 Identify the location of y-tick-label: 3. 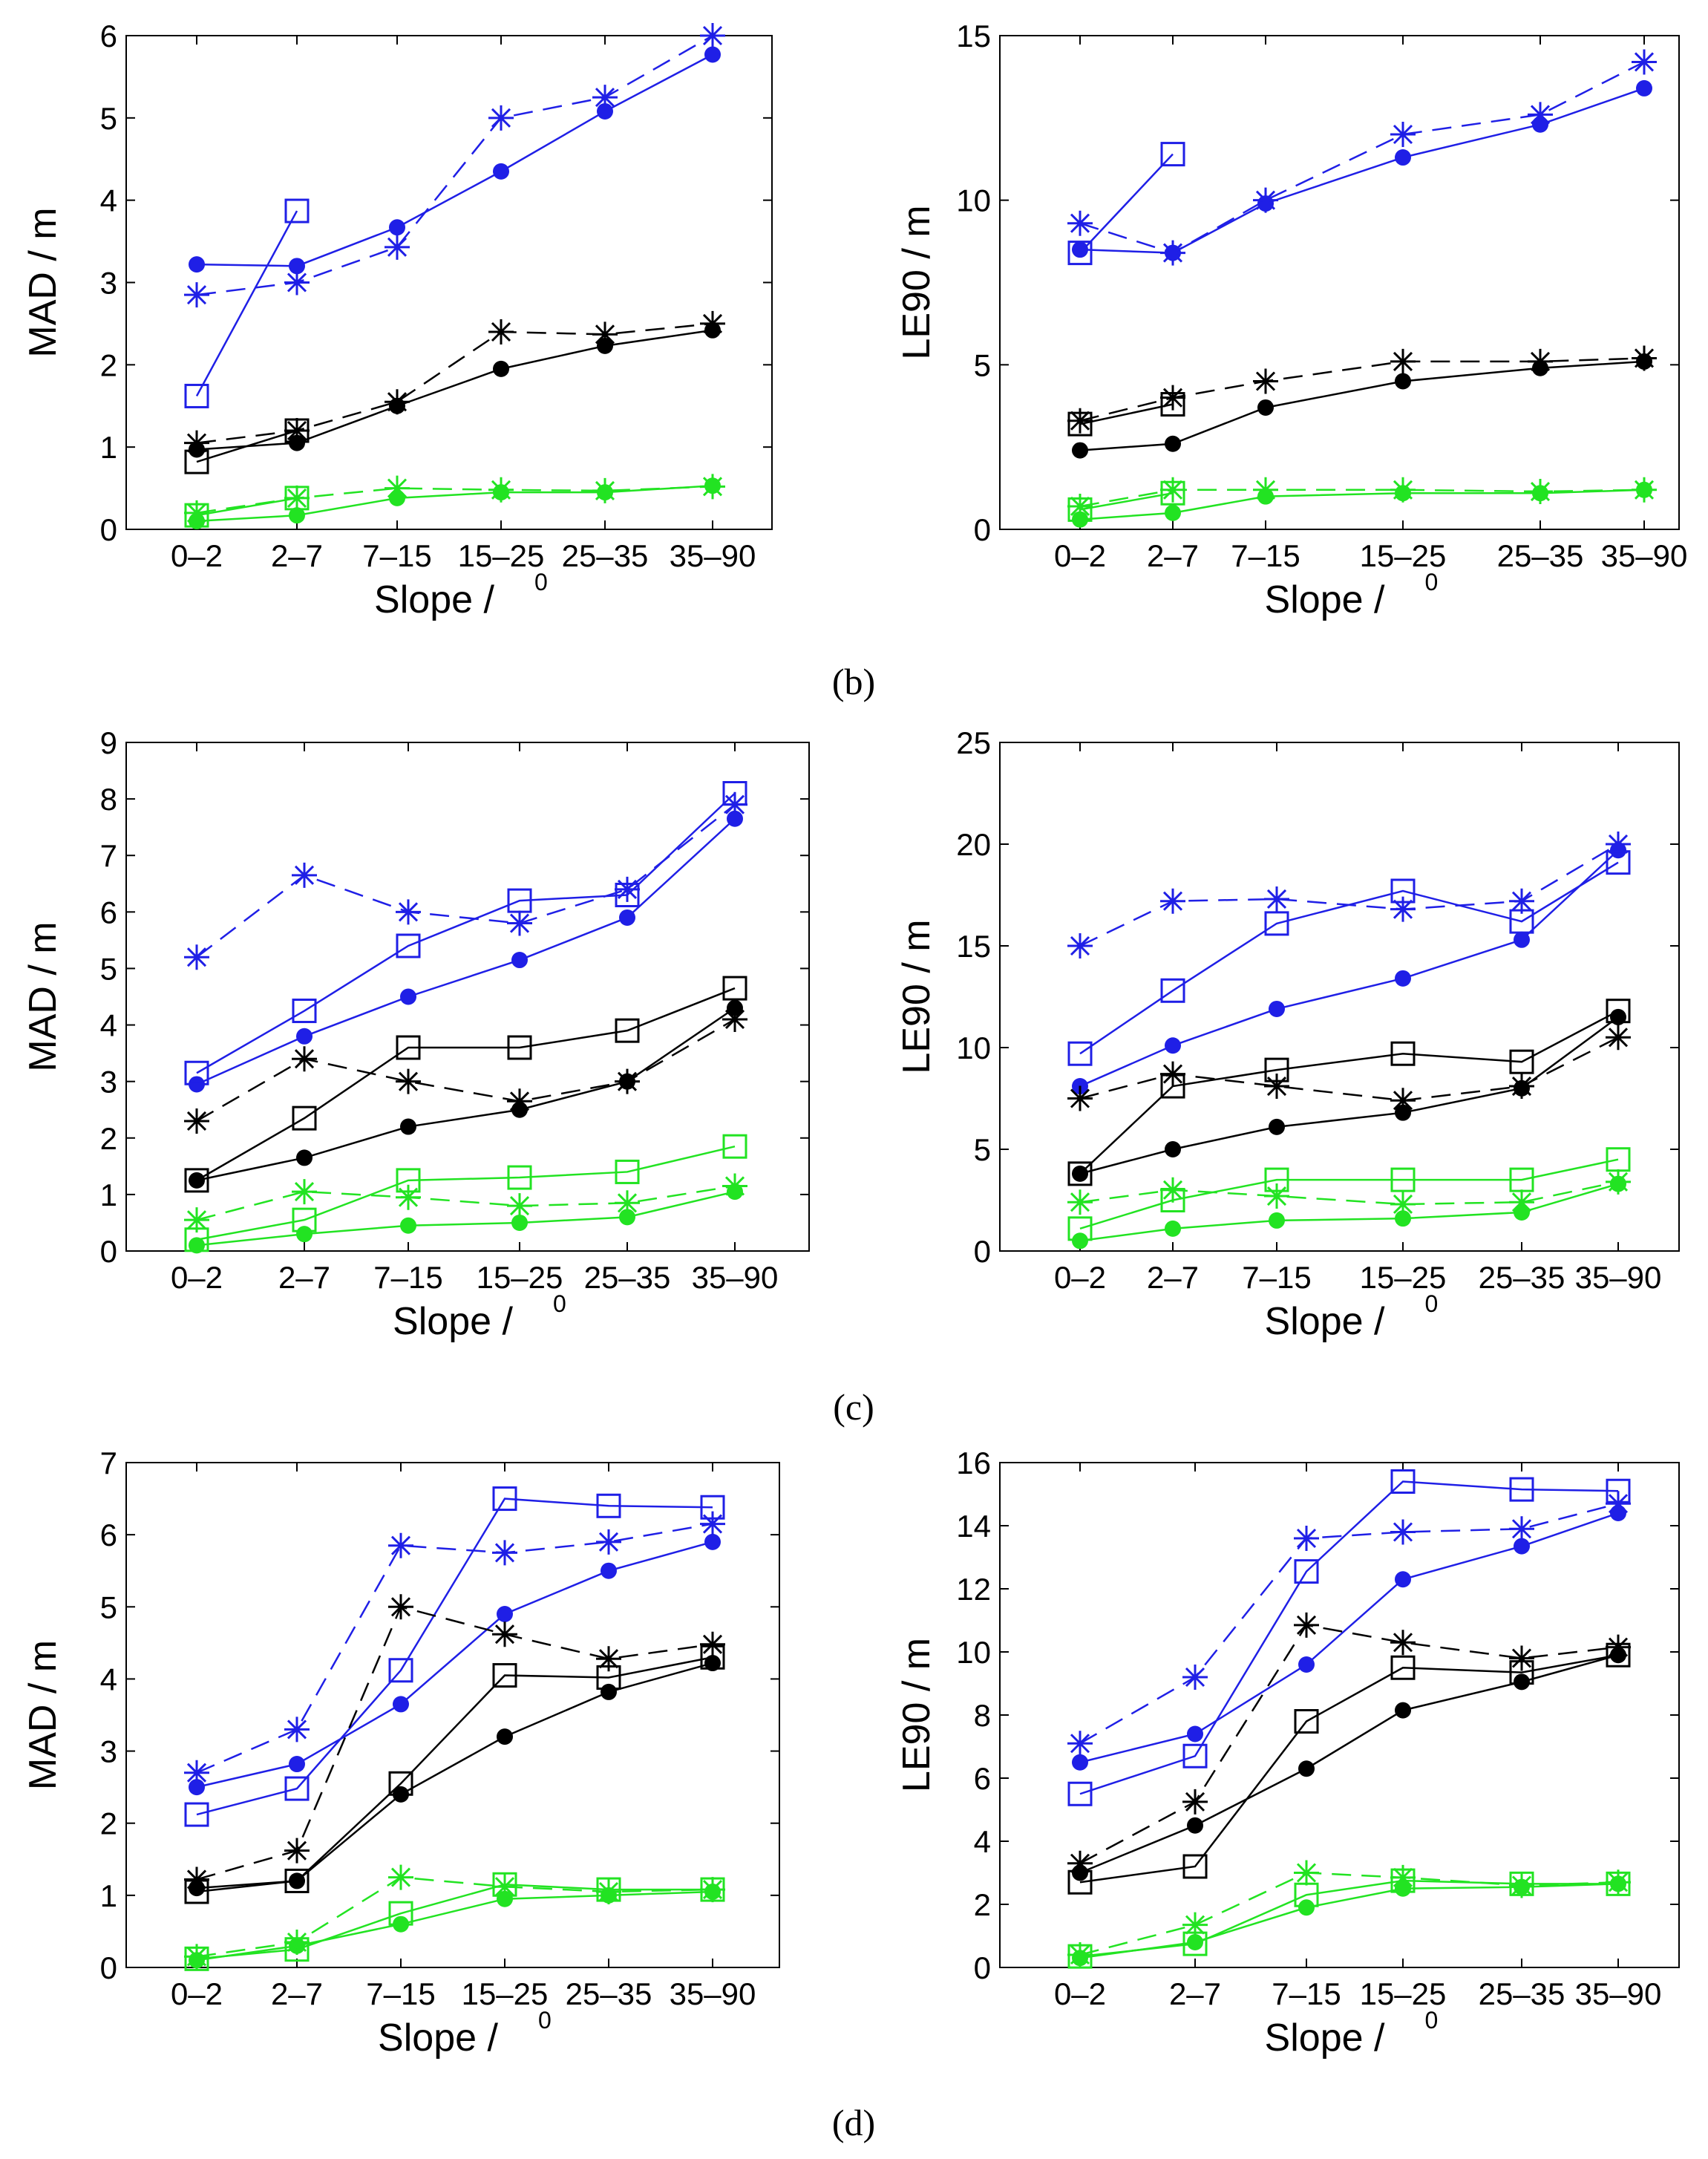
(109, 1082).